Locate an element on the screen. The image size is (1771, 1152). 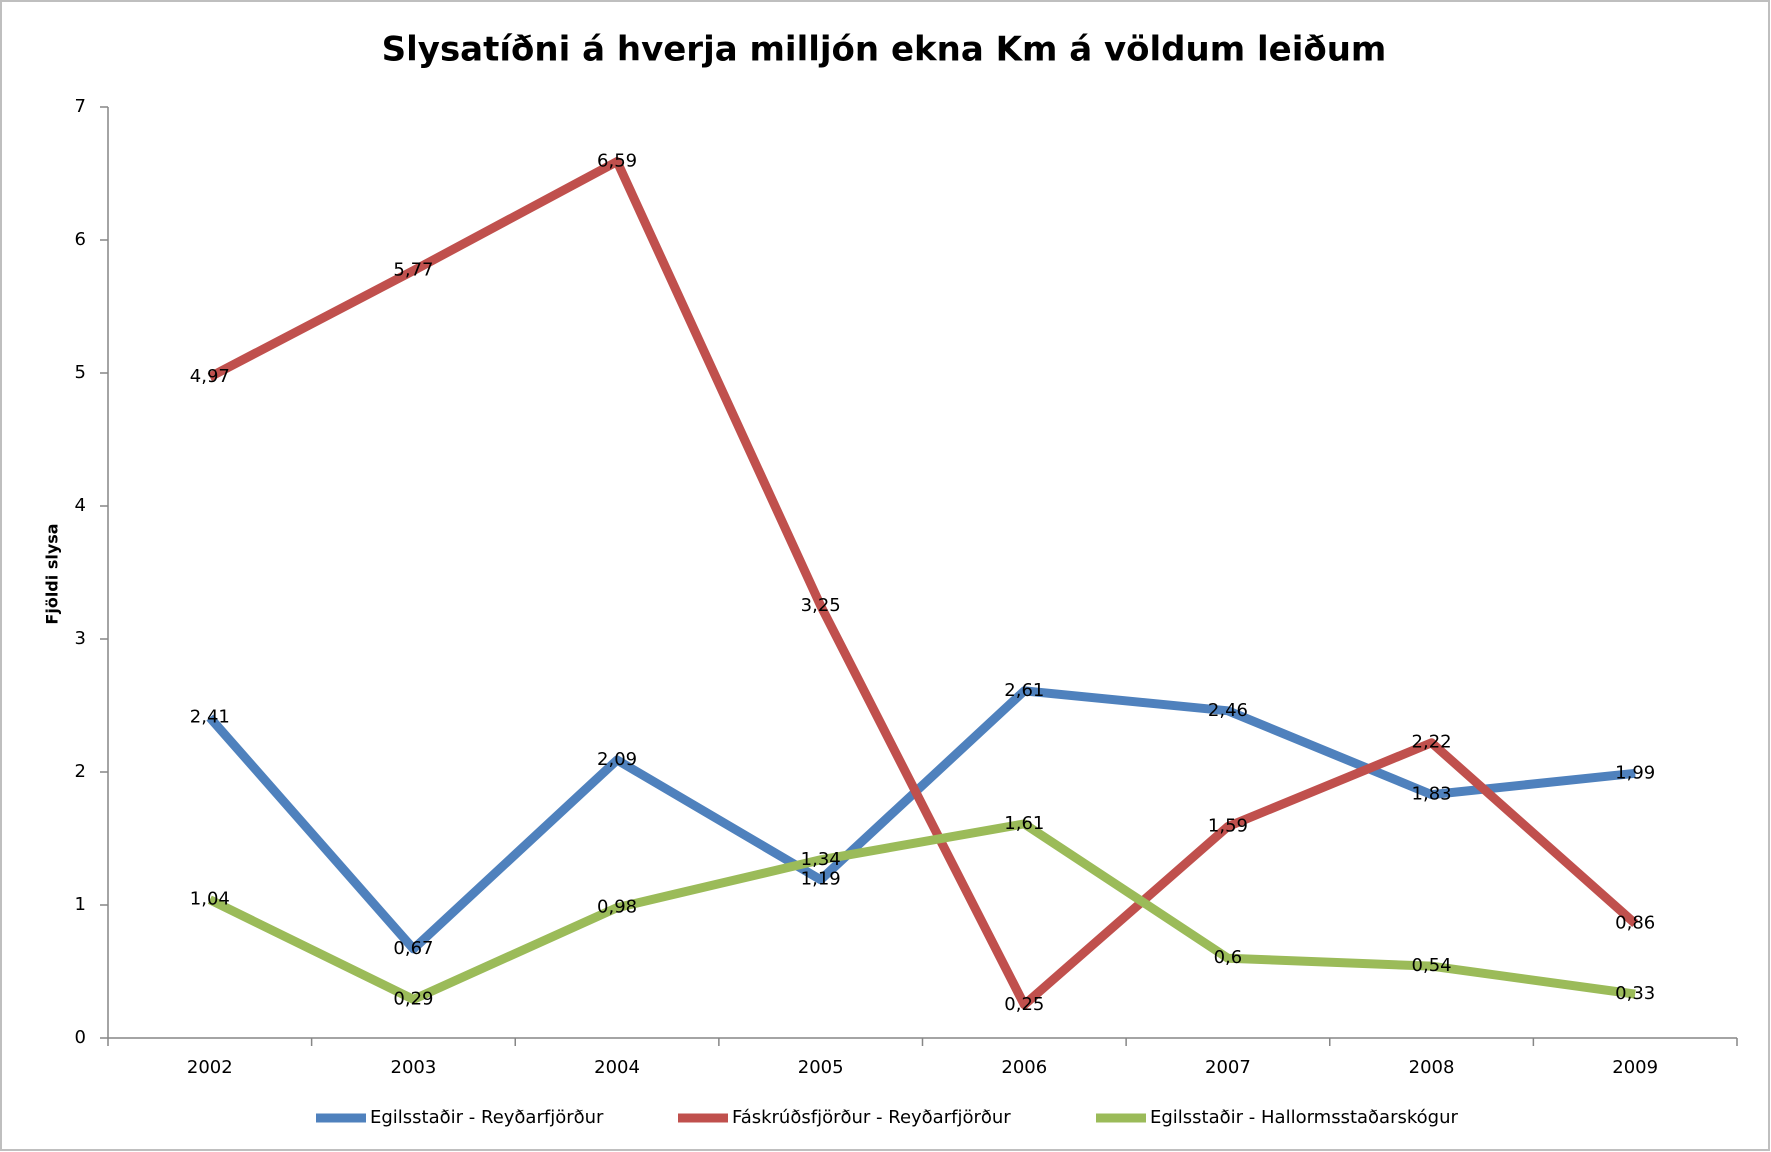
legend-label: Fáskrúðsfjörður - Reyðarfjörður is located at coordinates (871, 1117).